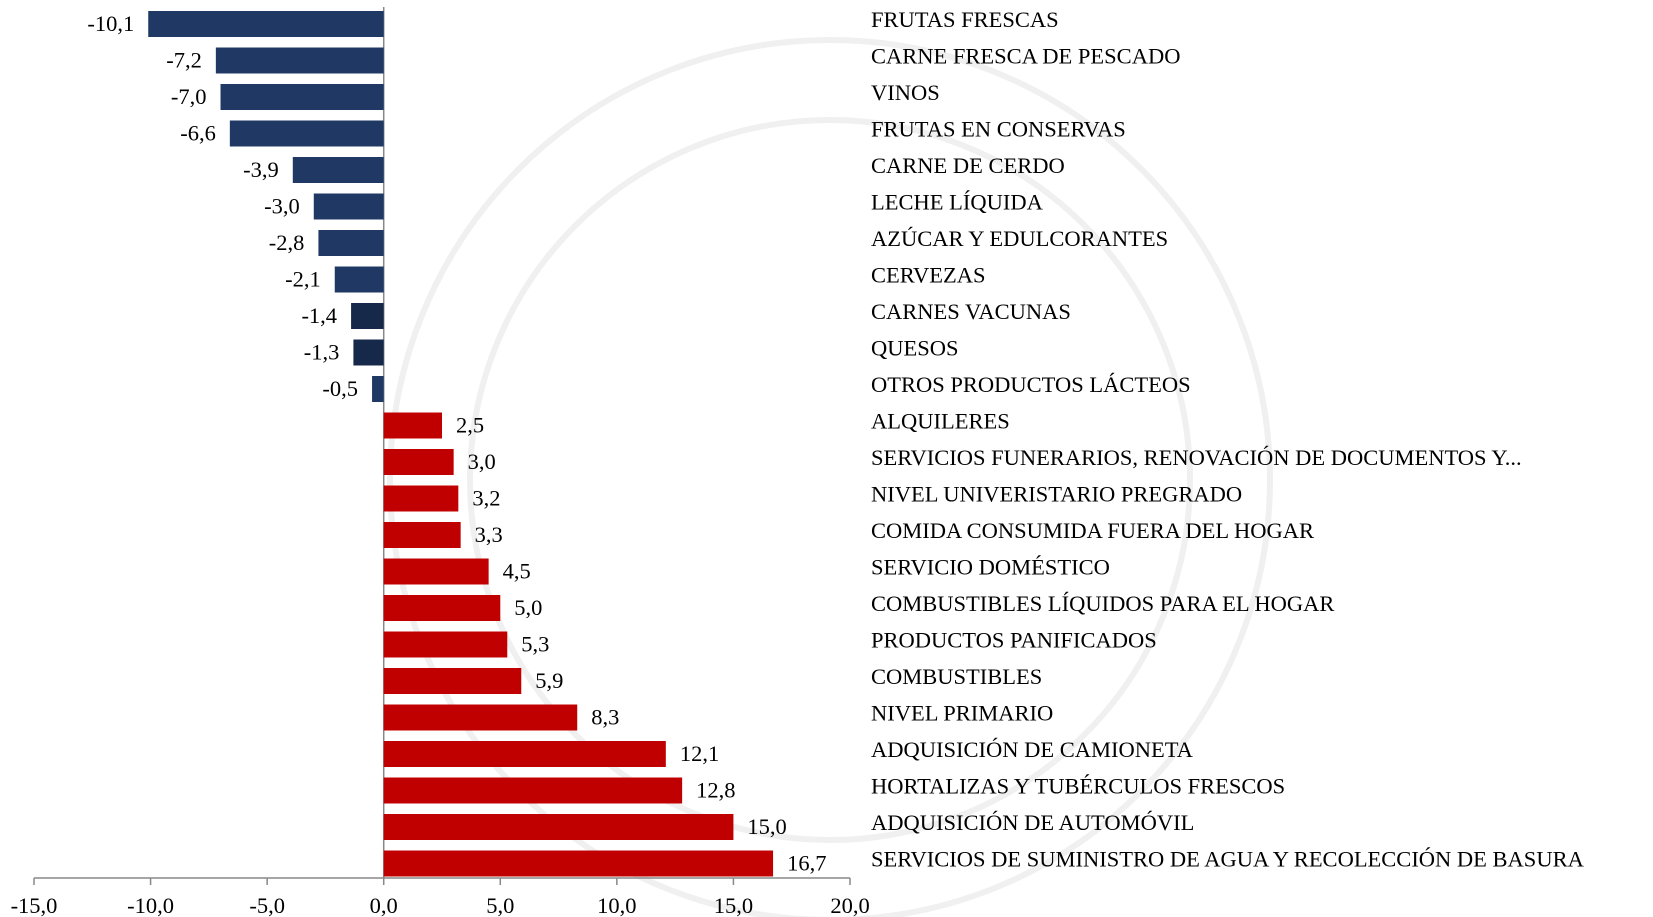 This screenshot has height=917, width=1653. Describe the element at coordinates (699, 753) in the screenshot. I see `value-label: 12,1` at that location.